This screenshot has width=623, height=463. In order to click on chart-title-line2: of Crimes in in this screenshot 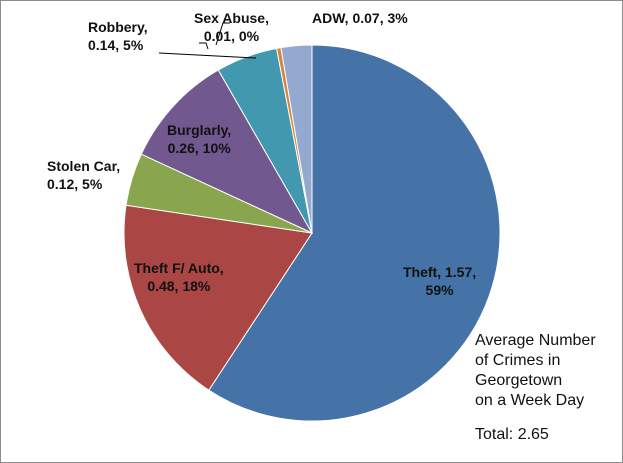, I will do `click(518, 360)`.